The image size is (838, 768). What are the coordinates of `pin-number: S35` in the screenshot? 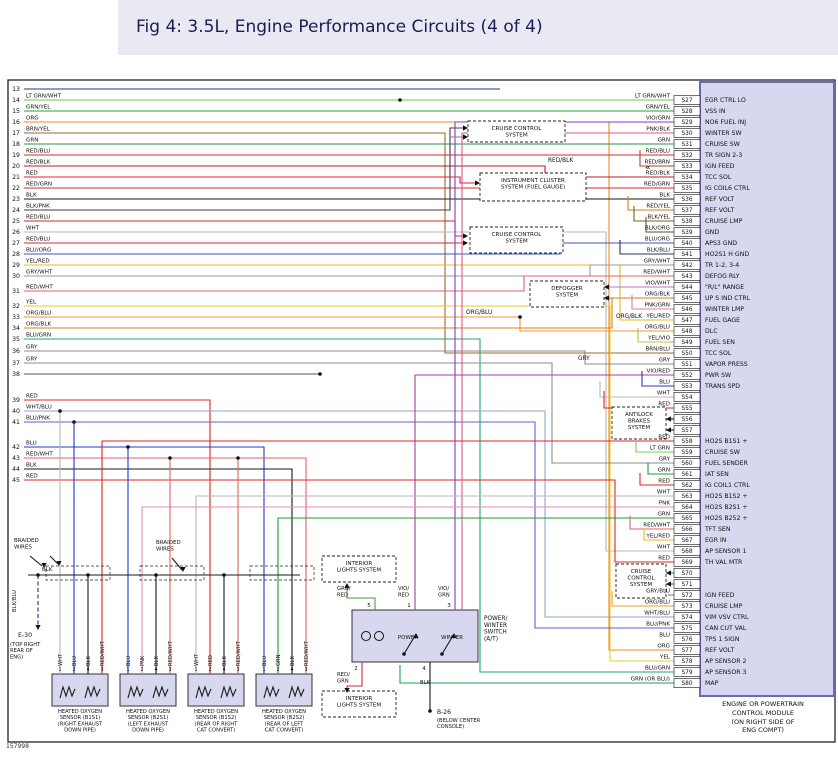 It's located at (686, 189).